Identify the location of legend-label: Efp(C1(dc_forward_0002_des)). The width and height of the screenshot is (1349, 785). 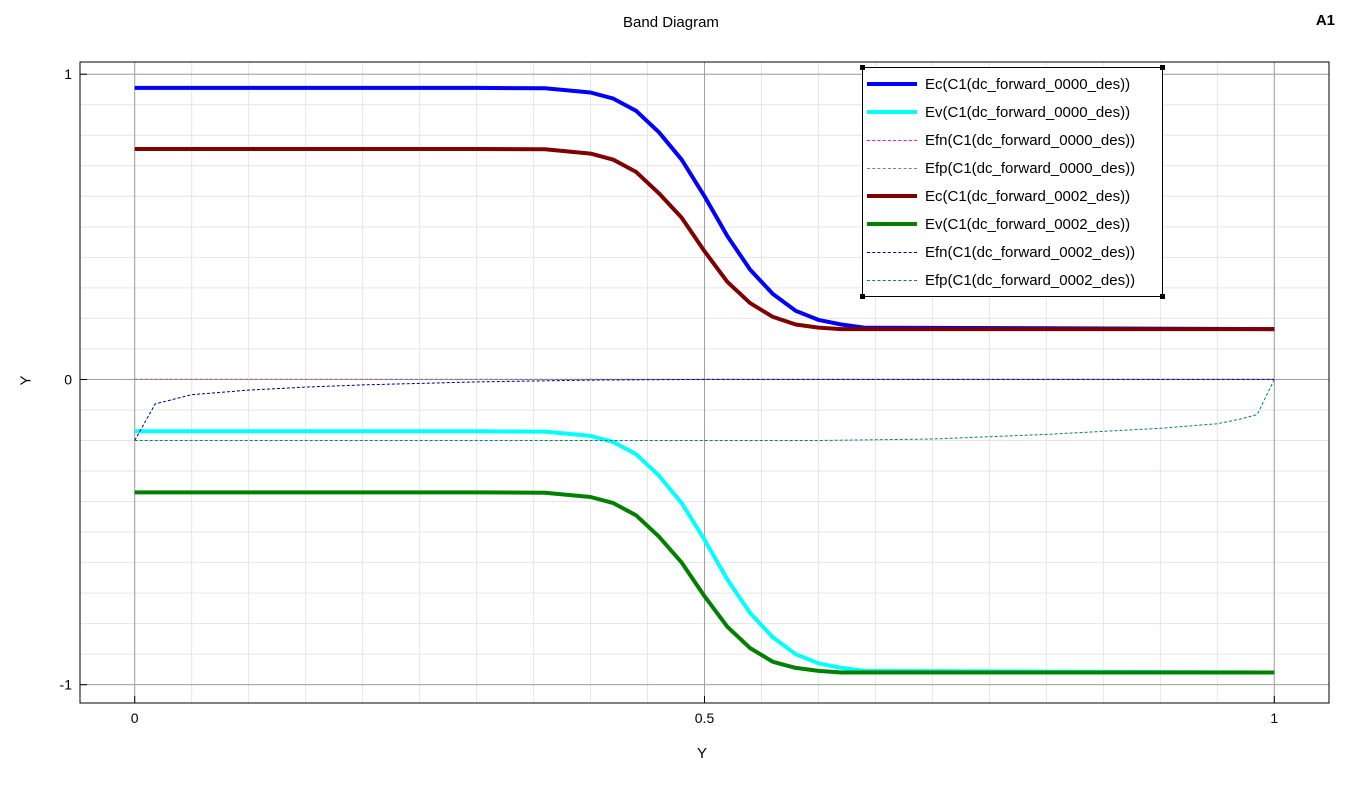
(1030, 280).